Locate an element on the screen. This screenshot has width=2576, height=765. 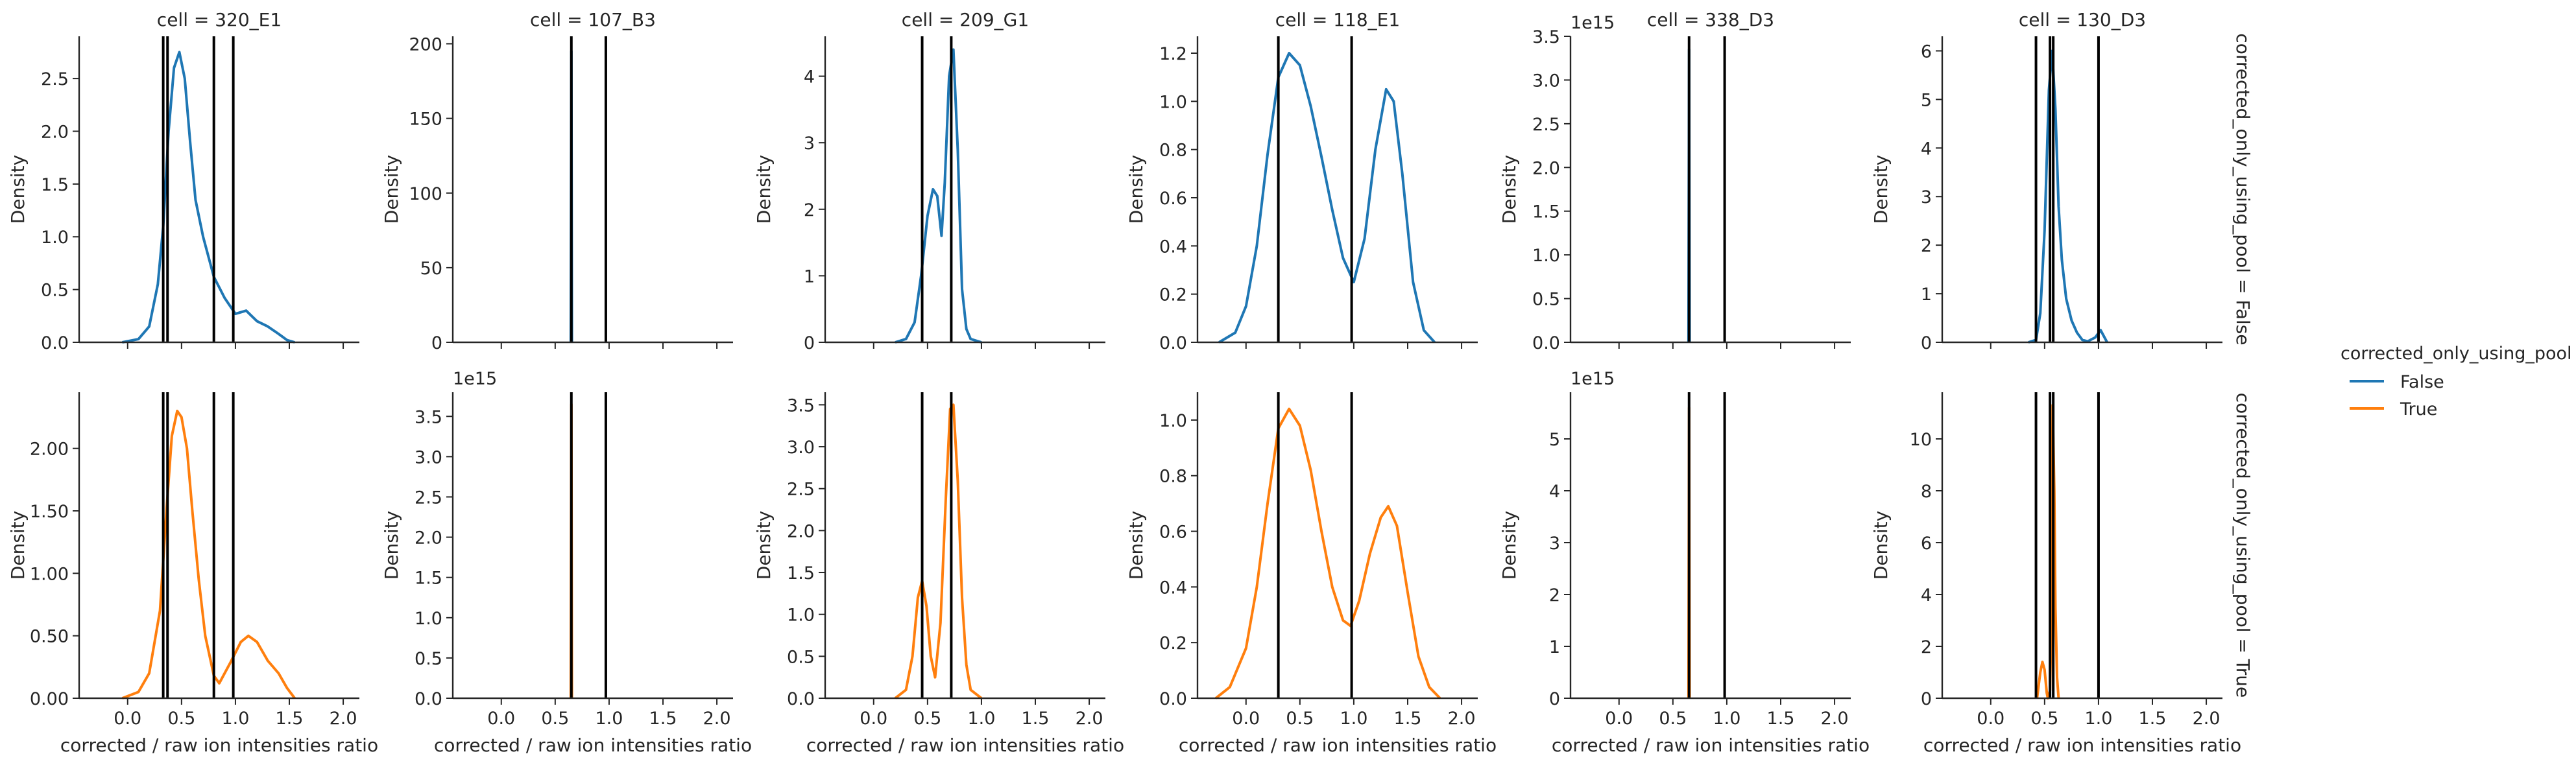
y-tick-label: 1.2 is located at coordinates (1173, 54).